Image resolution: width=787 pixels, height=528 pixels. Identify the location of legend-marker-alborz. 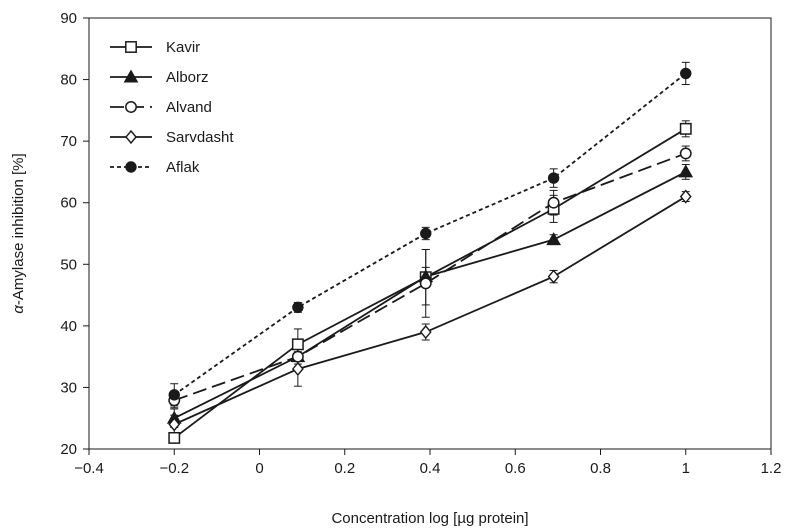
(131, 76).